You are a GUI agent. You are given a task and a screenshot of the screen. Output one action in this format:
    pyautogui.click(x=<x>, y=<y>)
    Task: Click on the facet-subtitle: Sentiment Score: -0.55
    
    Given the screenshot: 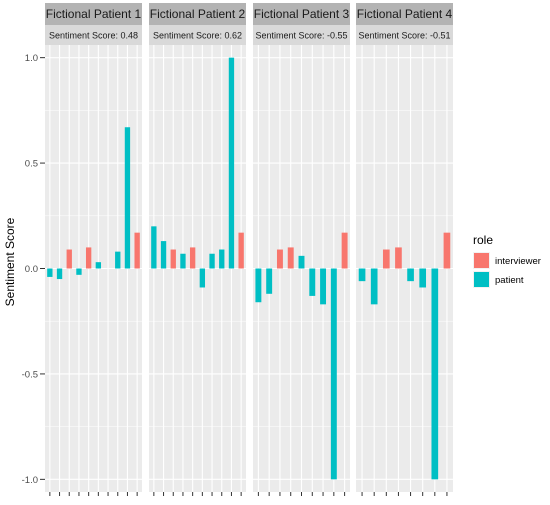 What is the action you would take?
    pyautogui.click(x=301, y=36)
    